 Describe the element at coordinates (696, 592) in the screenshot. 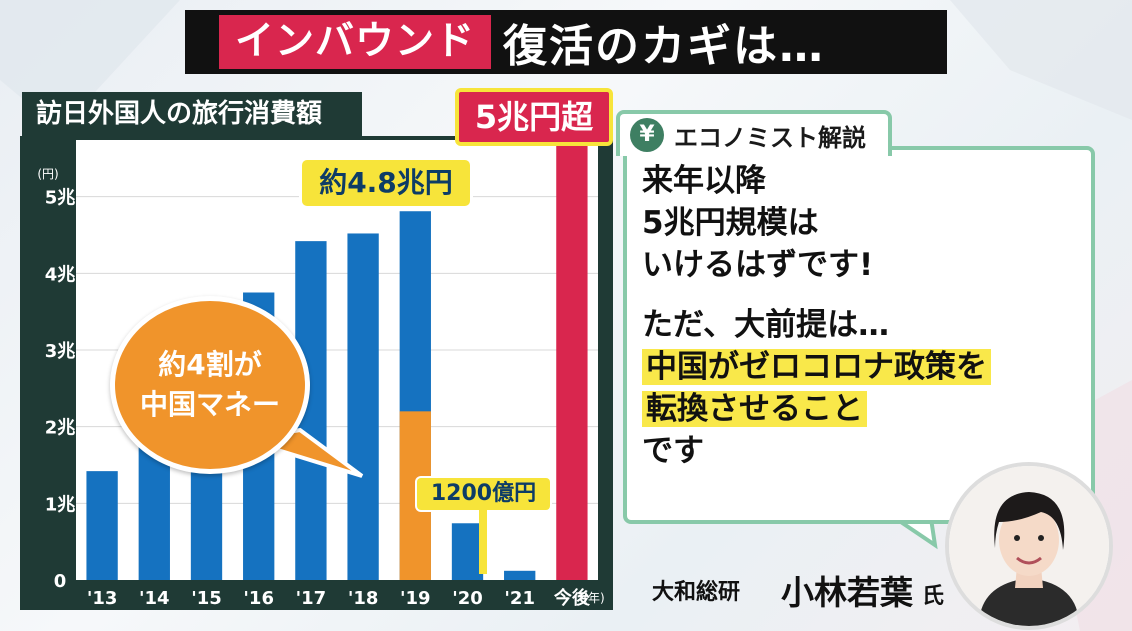

I see `speaker-org: 大和総研` at that location.